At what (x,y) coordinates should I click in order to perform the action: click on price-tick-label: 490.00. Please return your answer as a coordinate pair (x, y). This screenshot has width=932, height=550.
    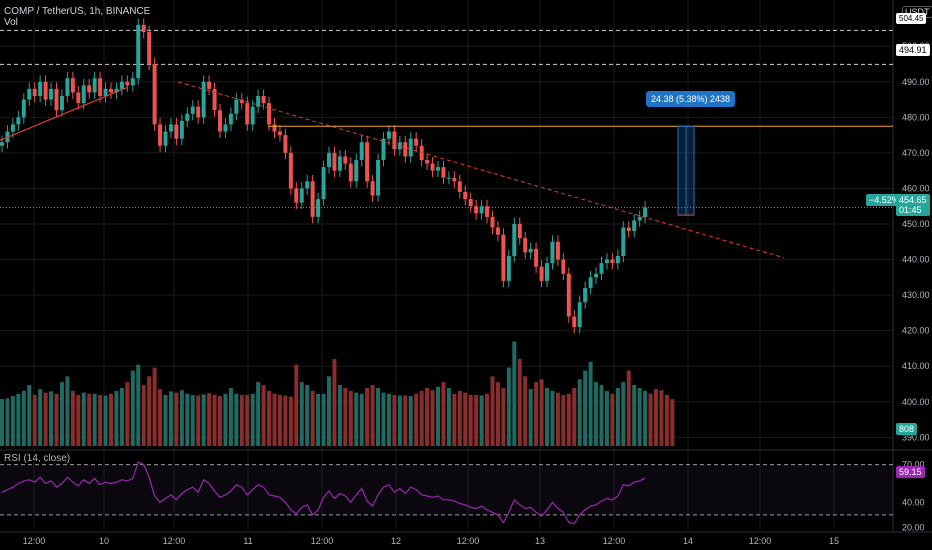
    Looking at the image, I should click on (916, 82).